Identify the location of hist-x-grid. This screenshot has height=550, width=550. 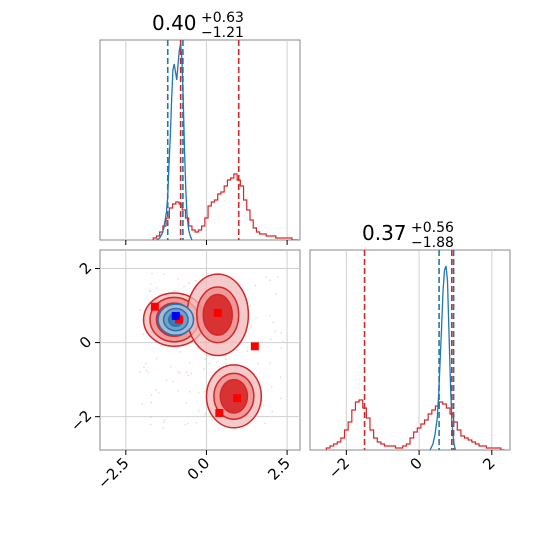
(206, 140).